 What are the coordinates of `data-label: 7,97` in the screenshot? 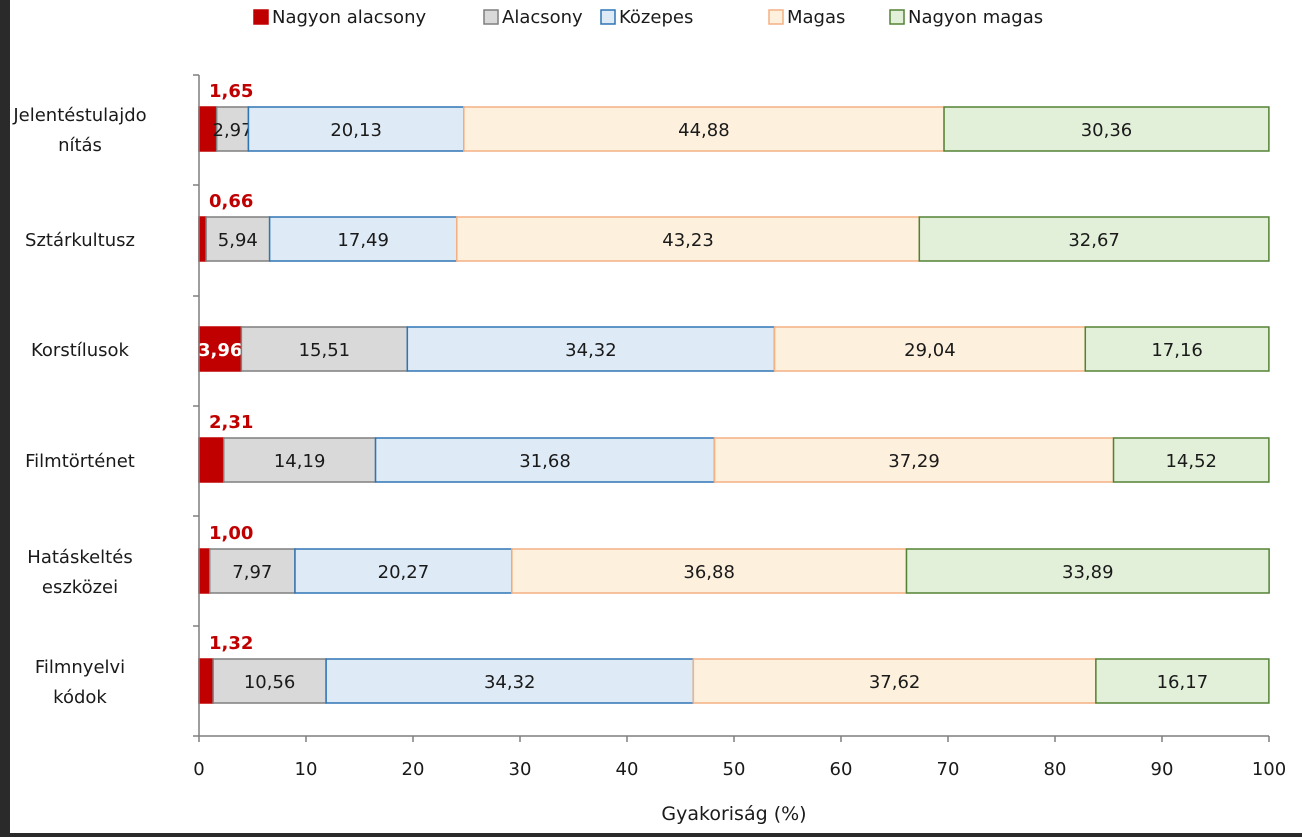 It's located at (252, 572).